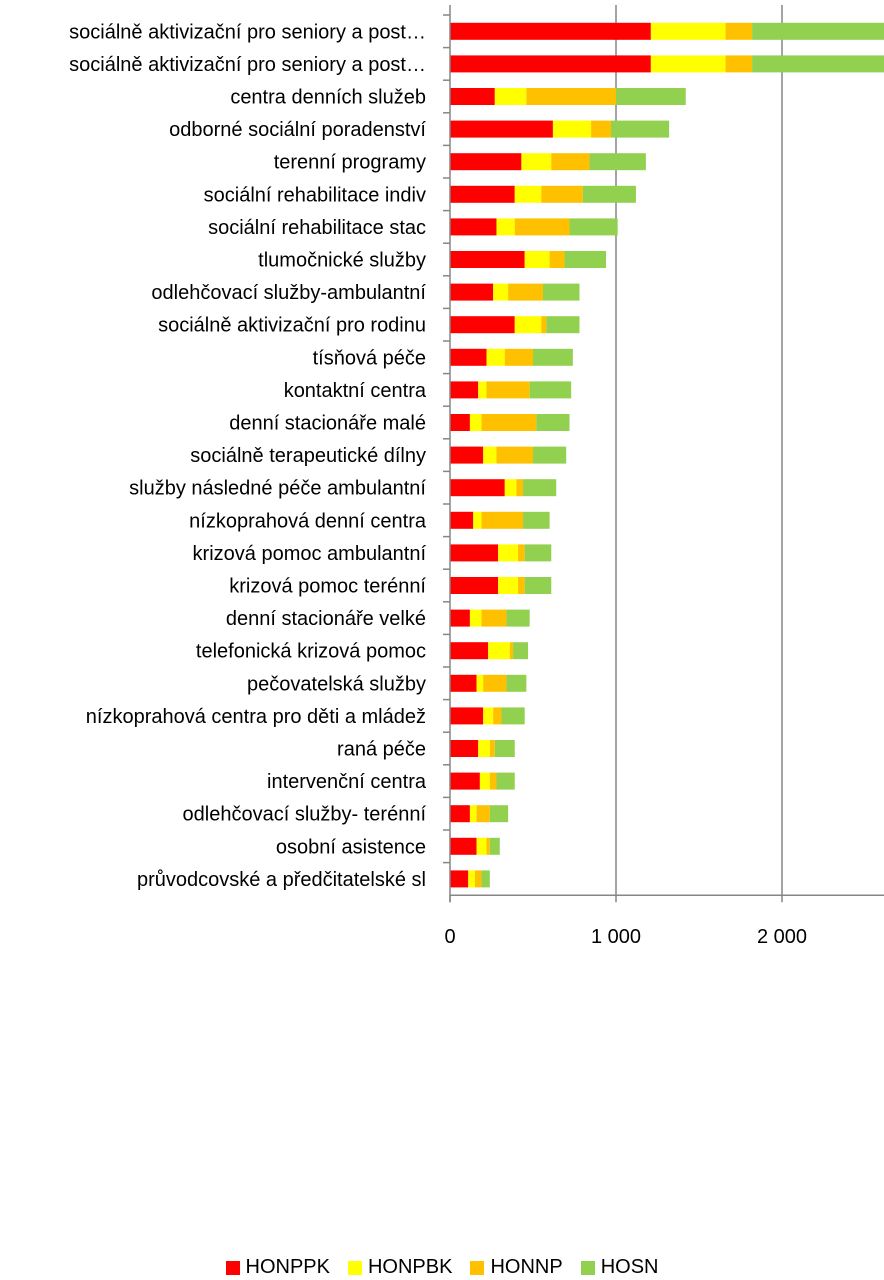 The height and width of the screenshot is (1280, 884). I want to click on category-label: krizová pomoc terénní, so click(327, 587).